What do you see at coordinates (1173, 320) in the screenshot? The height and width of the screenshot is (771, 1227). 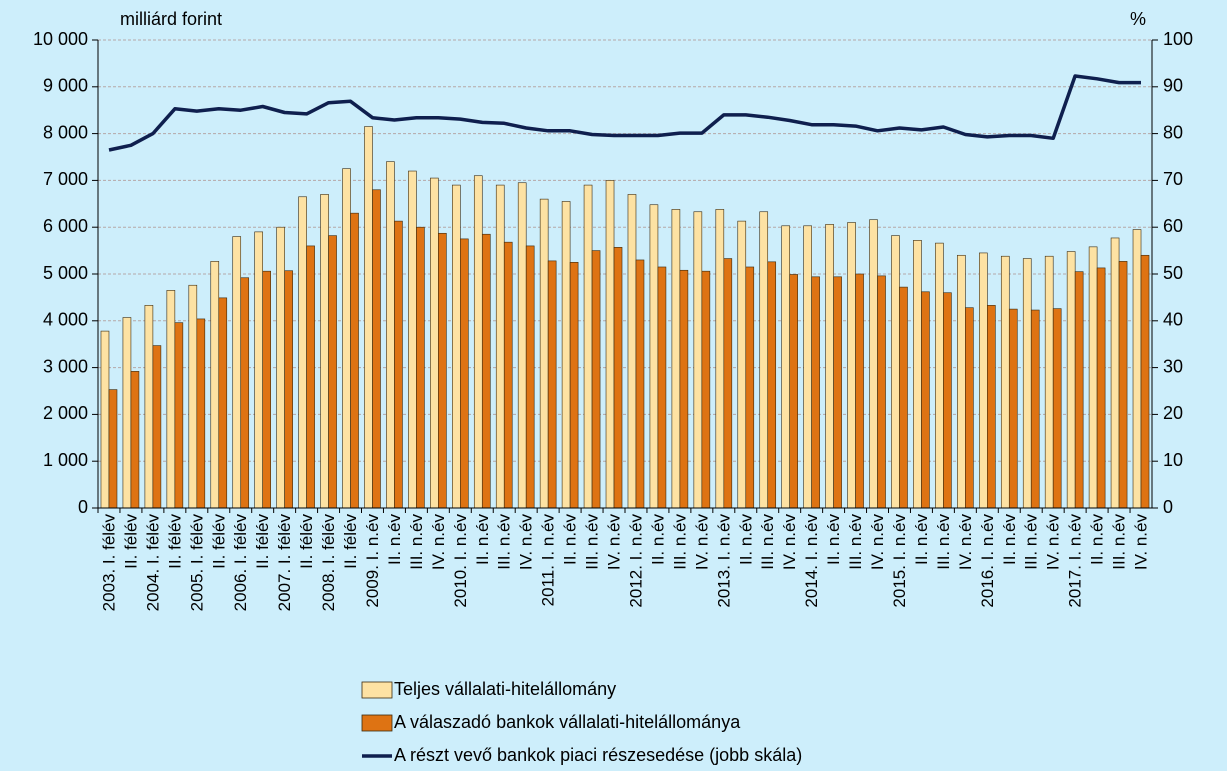 I see `y2-tick-label: 40` at bounding box center [1173, 320].